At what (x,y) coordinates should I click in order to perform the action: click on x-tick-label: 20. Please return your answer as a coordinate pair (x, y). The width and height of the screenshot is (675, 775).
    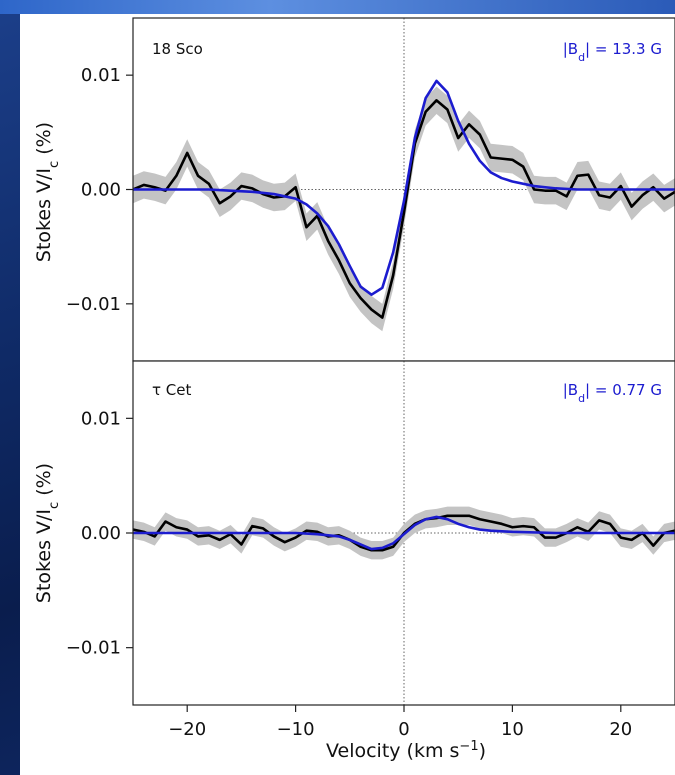
    Looking at the image, I should click on (620, 729).